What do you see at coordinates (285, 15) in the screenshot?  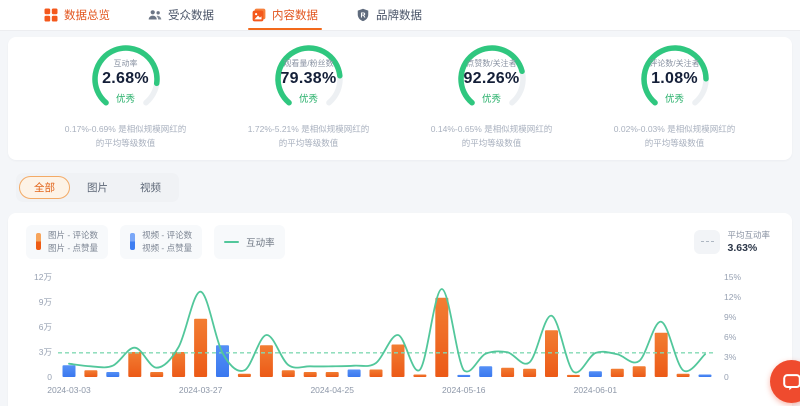 I see `nav-tab-content: 内容数据` at bounding box center [285, 15].